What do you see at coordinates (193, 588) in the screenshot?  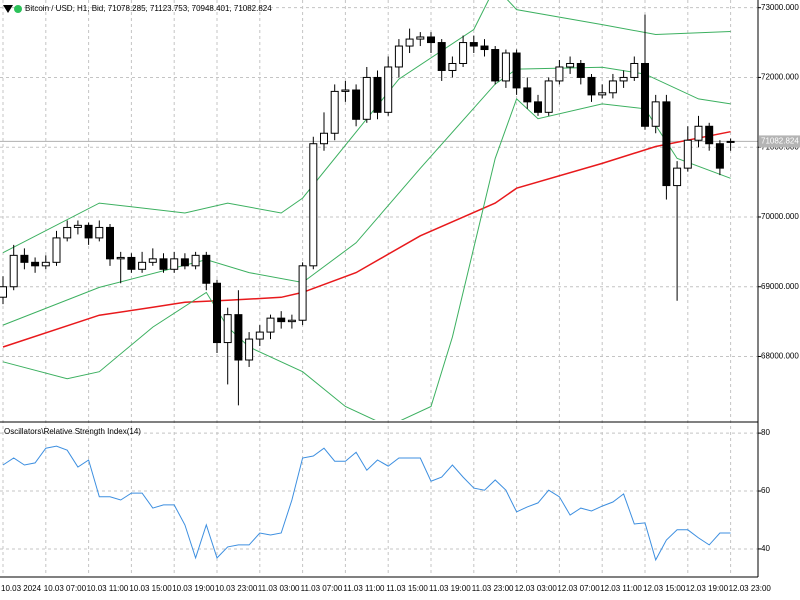 I see `x-tick-label: 10.03 19:00` at bounding box center [193, 588].